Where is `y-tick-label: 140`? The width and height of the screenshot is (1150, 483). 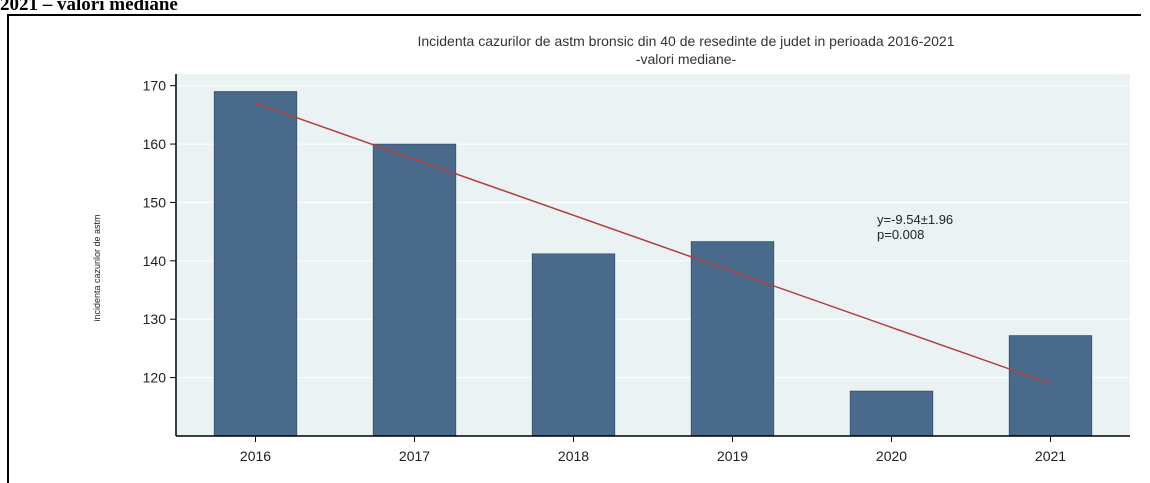
y-tick-label: 140 is located at coordinates (155, 261).